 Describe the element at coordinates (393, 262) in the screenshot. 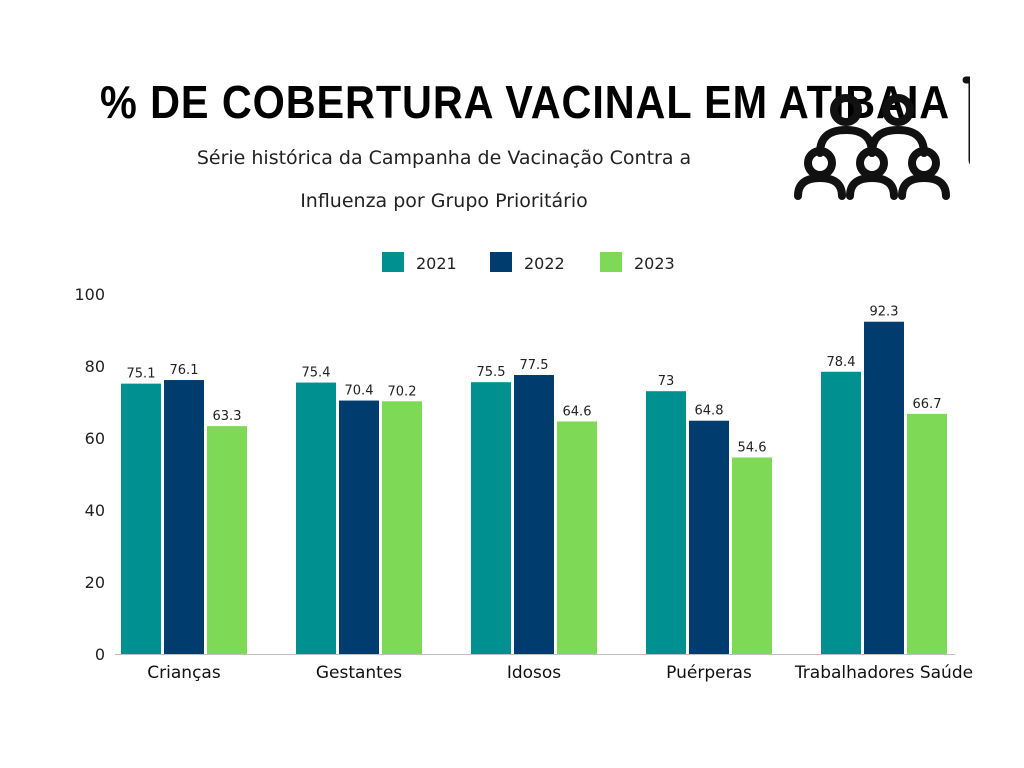

I see `legend-swatch-2021` at that location.